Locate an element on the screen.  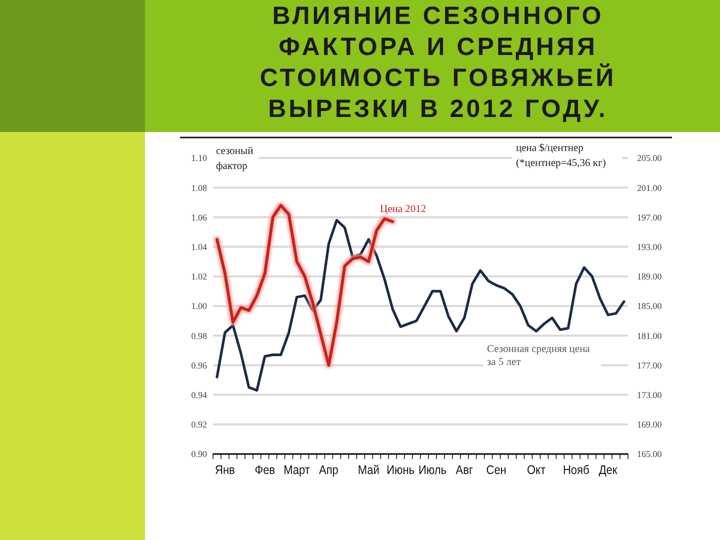
y-tick-label: 1.04 is located at coordinates (199, 247).